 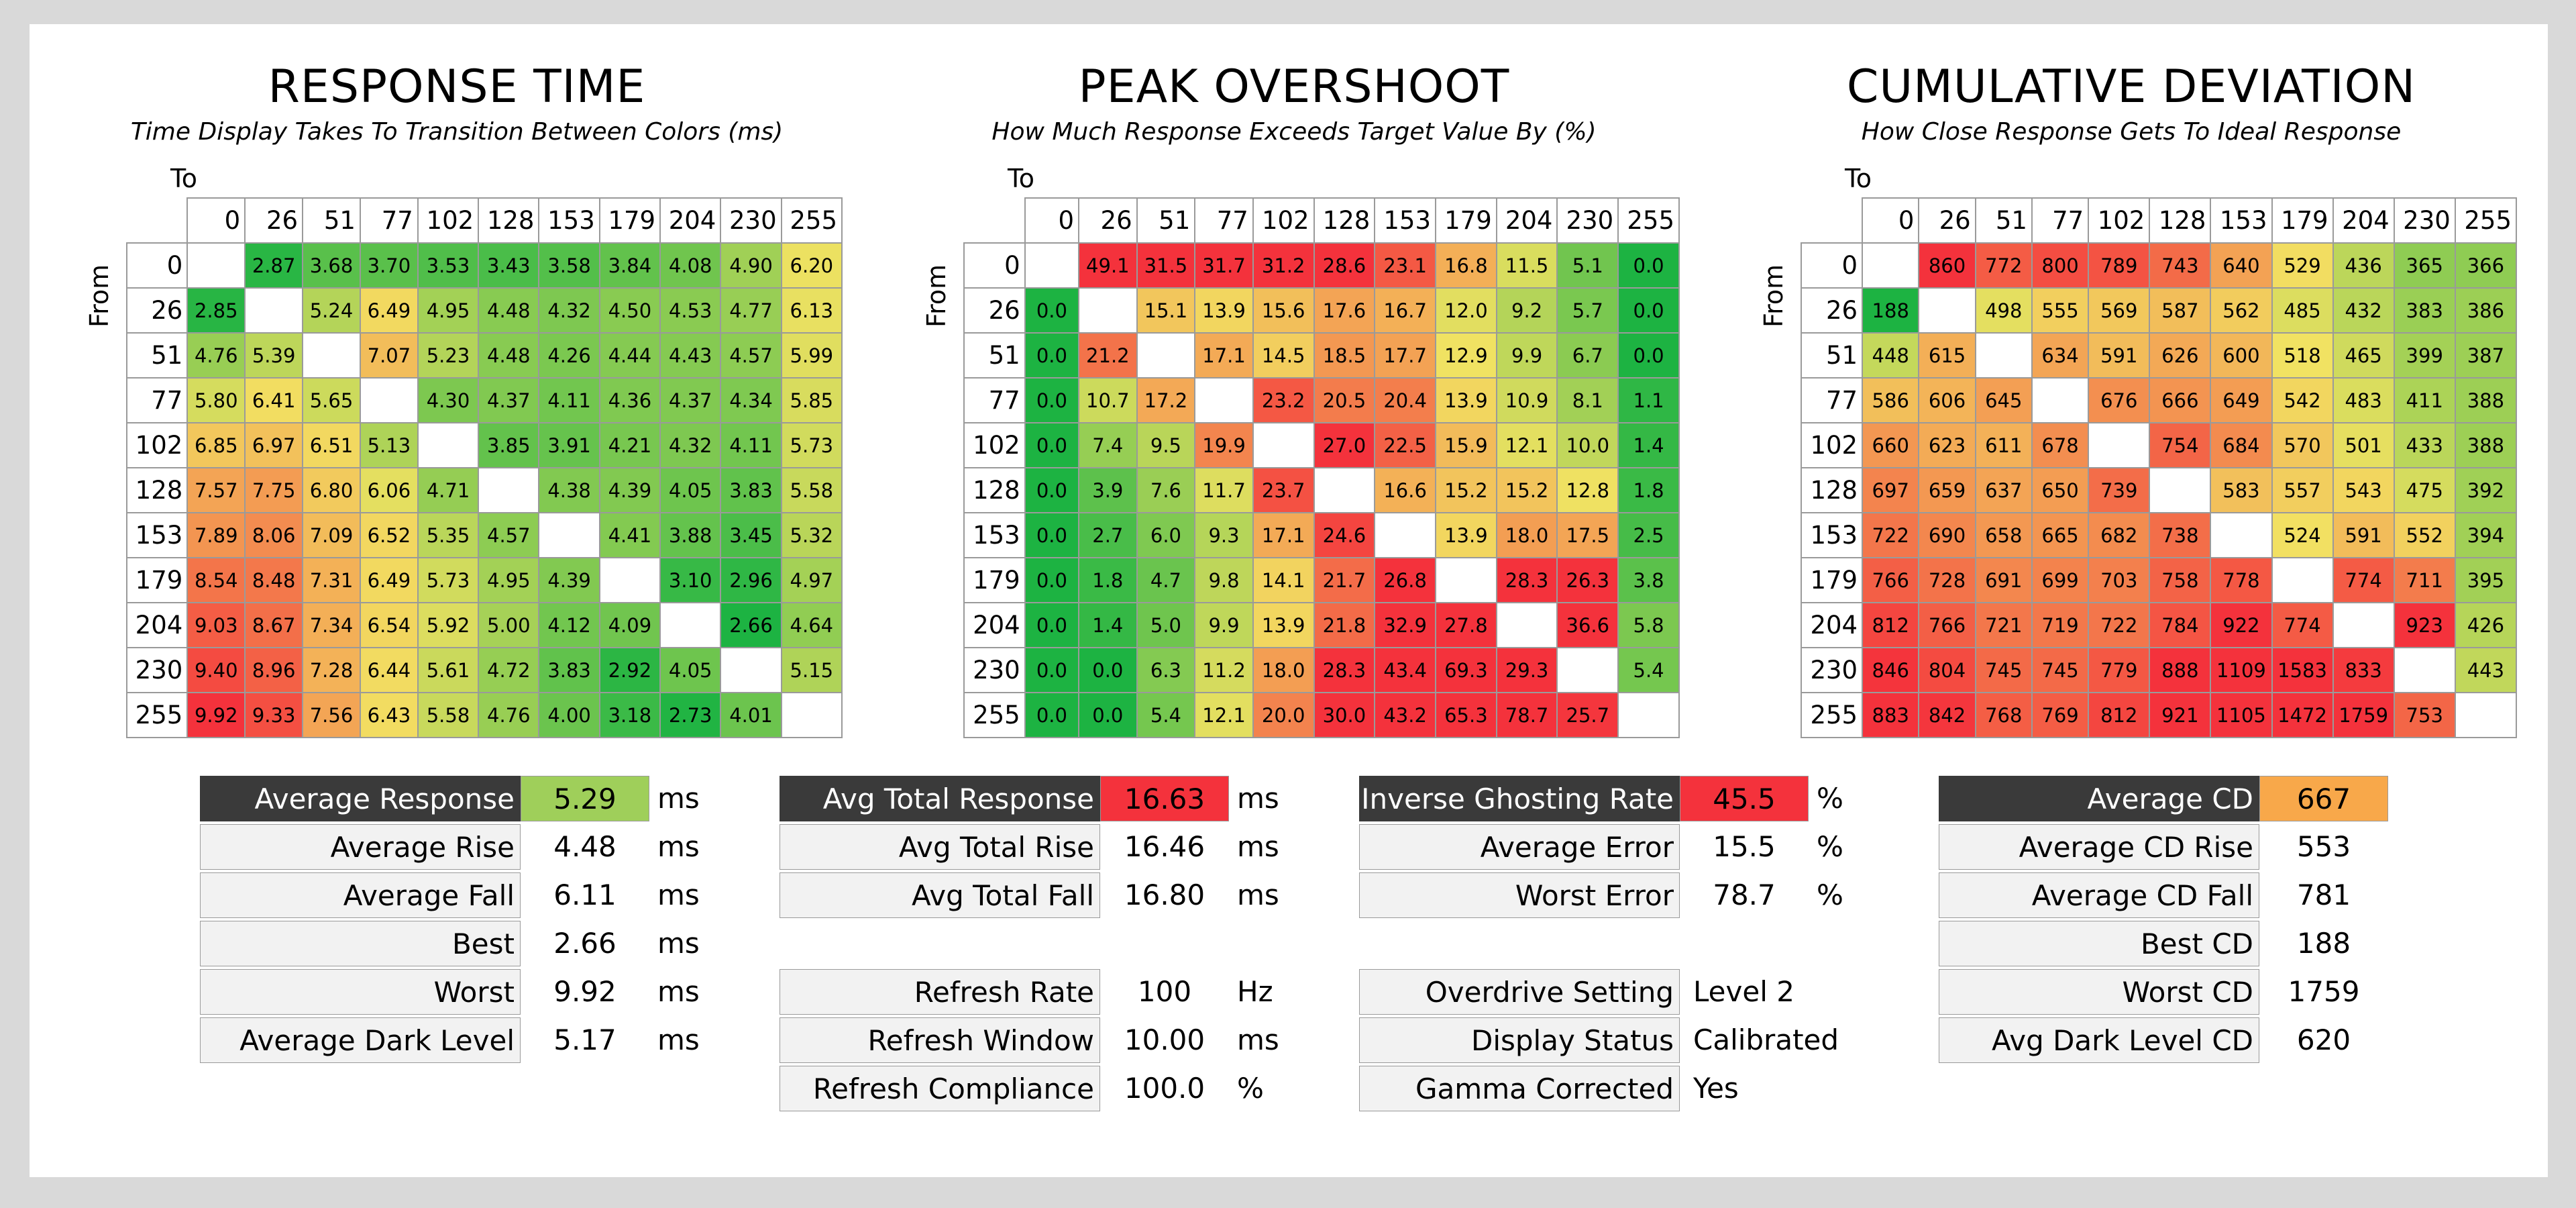 I want to click on row-header: 51, so click(x=157, y=355).